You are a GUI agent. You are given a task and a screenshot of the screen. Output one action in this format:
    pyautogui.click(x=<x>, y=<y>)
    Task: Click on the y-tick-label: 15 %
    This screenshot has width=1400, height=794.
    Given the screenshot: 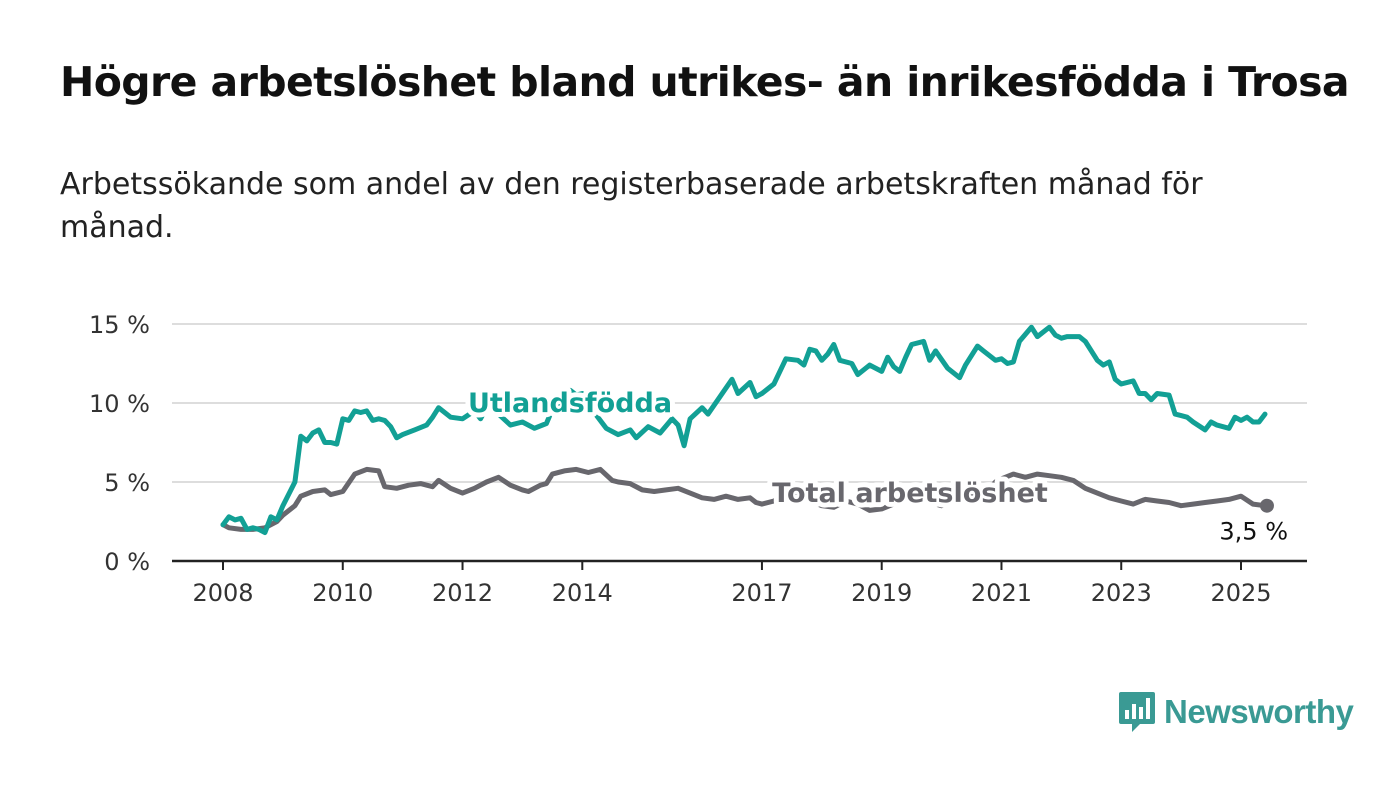 What is the action you would take?
    pyautogui.click(x=119, y=325)
    